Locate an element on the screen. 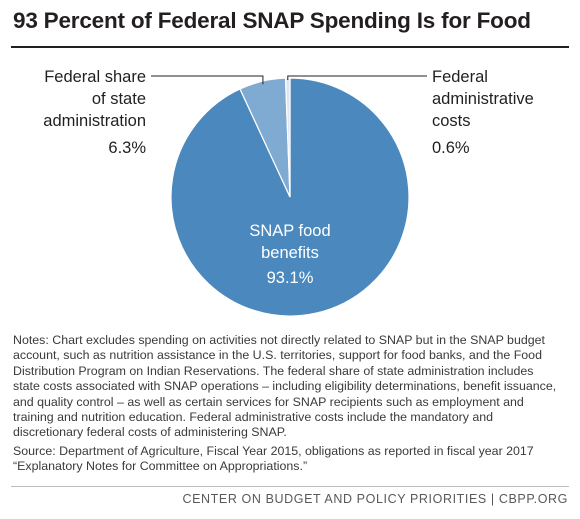 Image resolution: width=580 pixels, height=519 pixels. value-state-administration: 6.3% is located at coordinates (127, 148).